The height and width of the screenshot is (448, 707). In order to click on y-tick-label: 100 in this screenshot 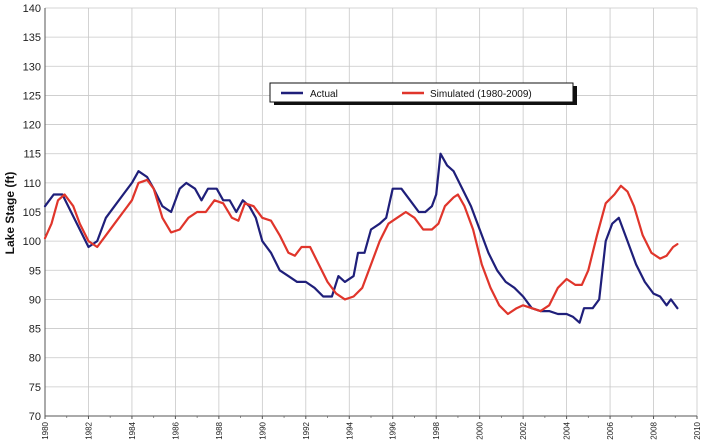, I will do `click(32, 242)`.